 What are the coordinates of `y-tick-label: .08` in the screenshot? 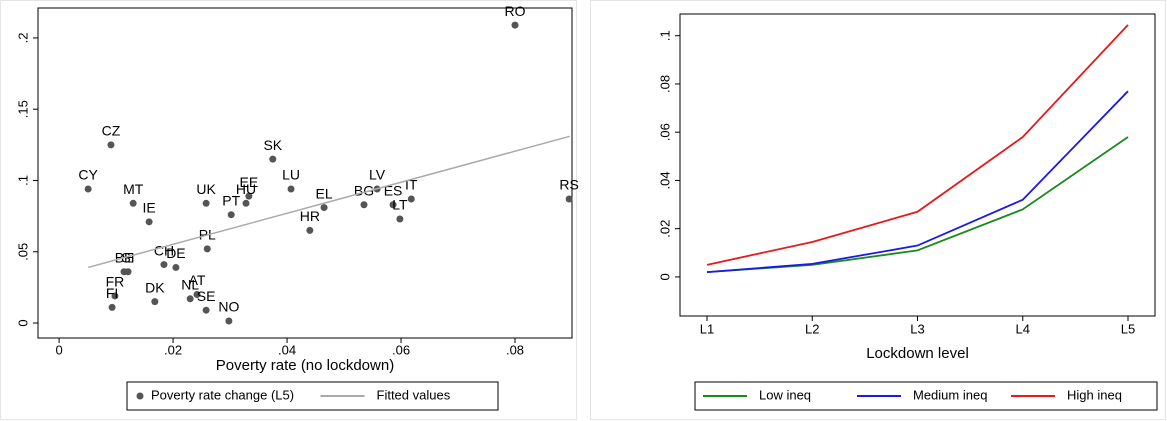 It's located at (664, 84).